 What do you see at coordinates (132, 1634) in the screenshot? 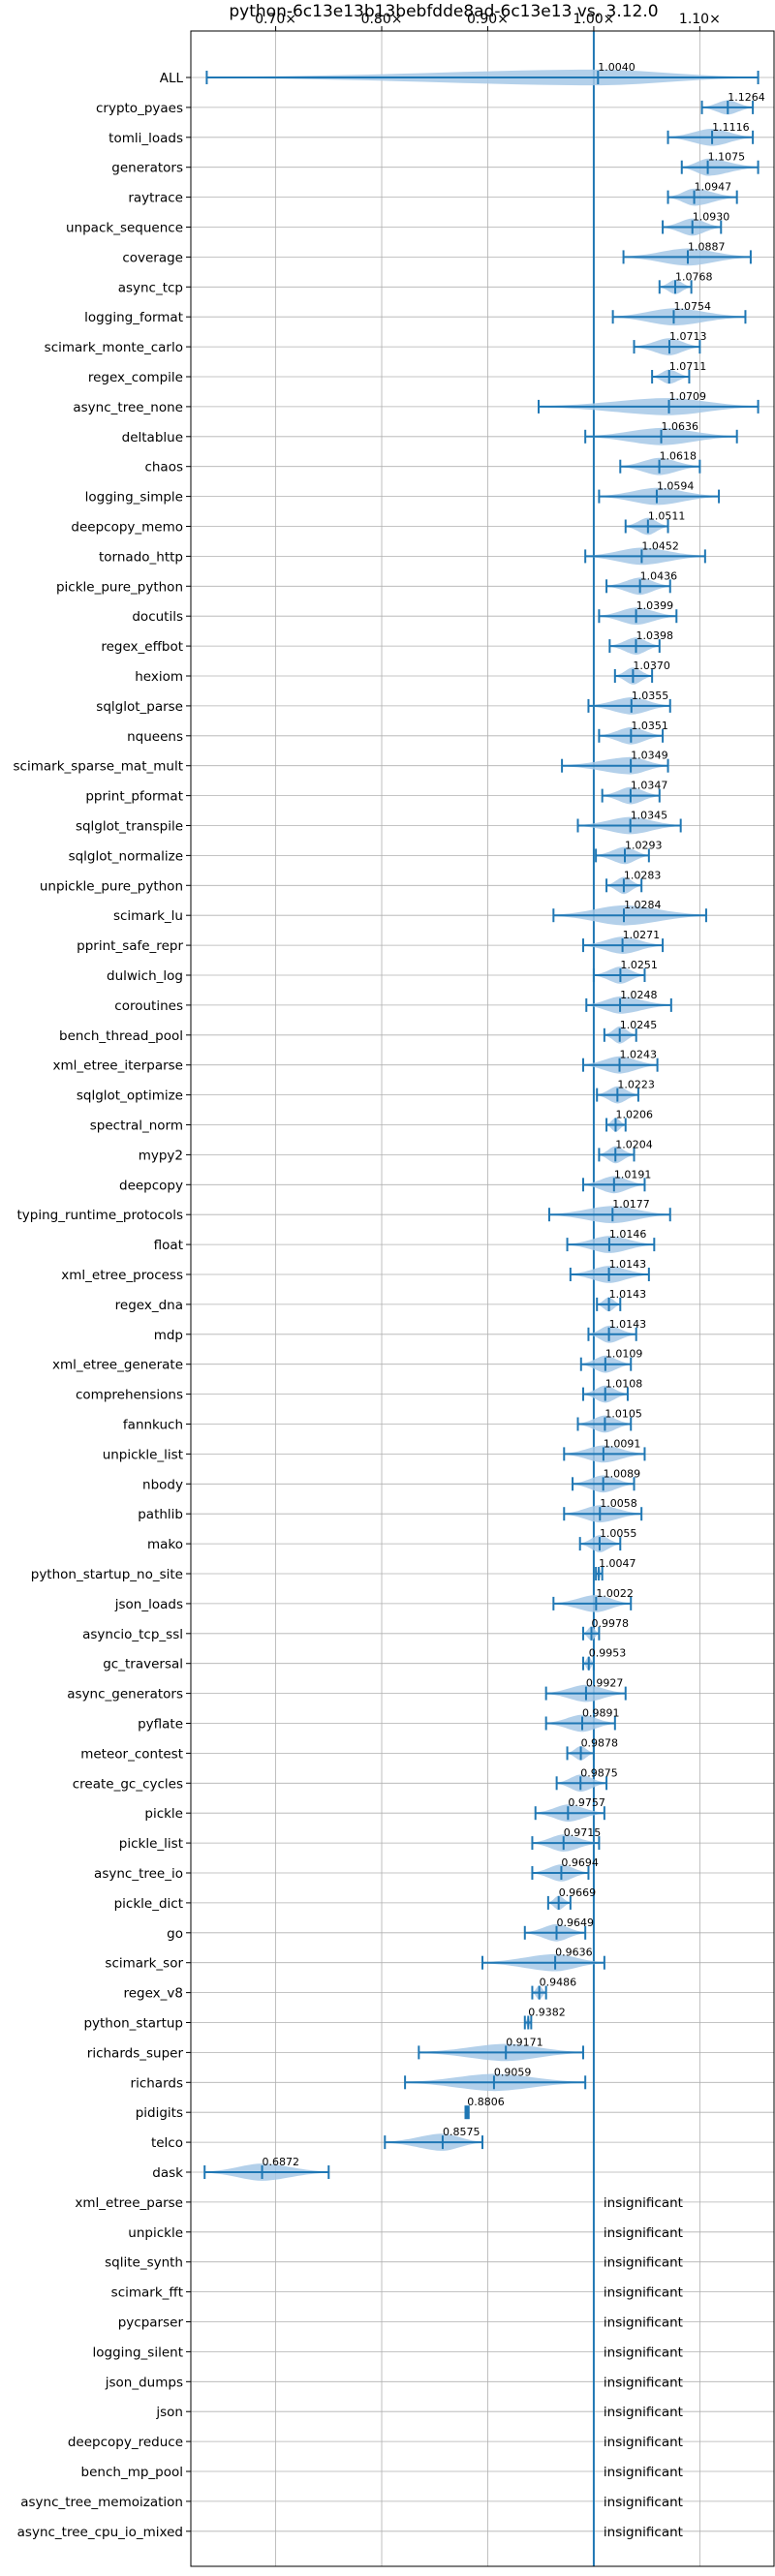
I see `y-tick-label-asyncio-tcp-ssl: asyncio_tcp_ssl` at bounding box center [132, 1634].